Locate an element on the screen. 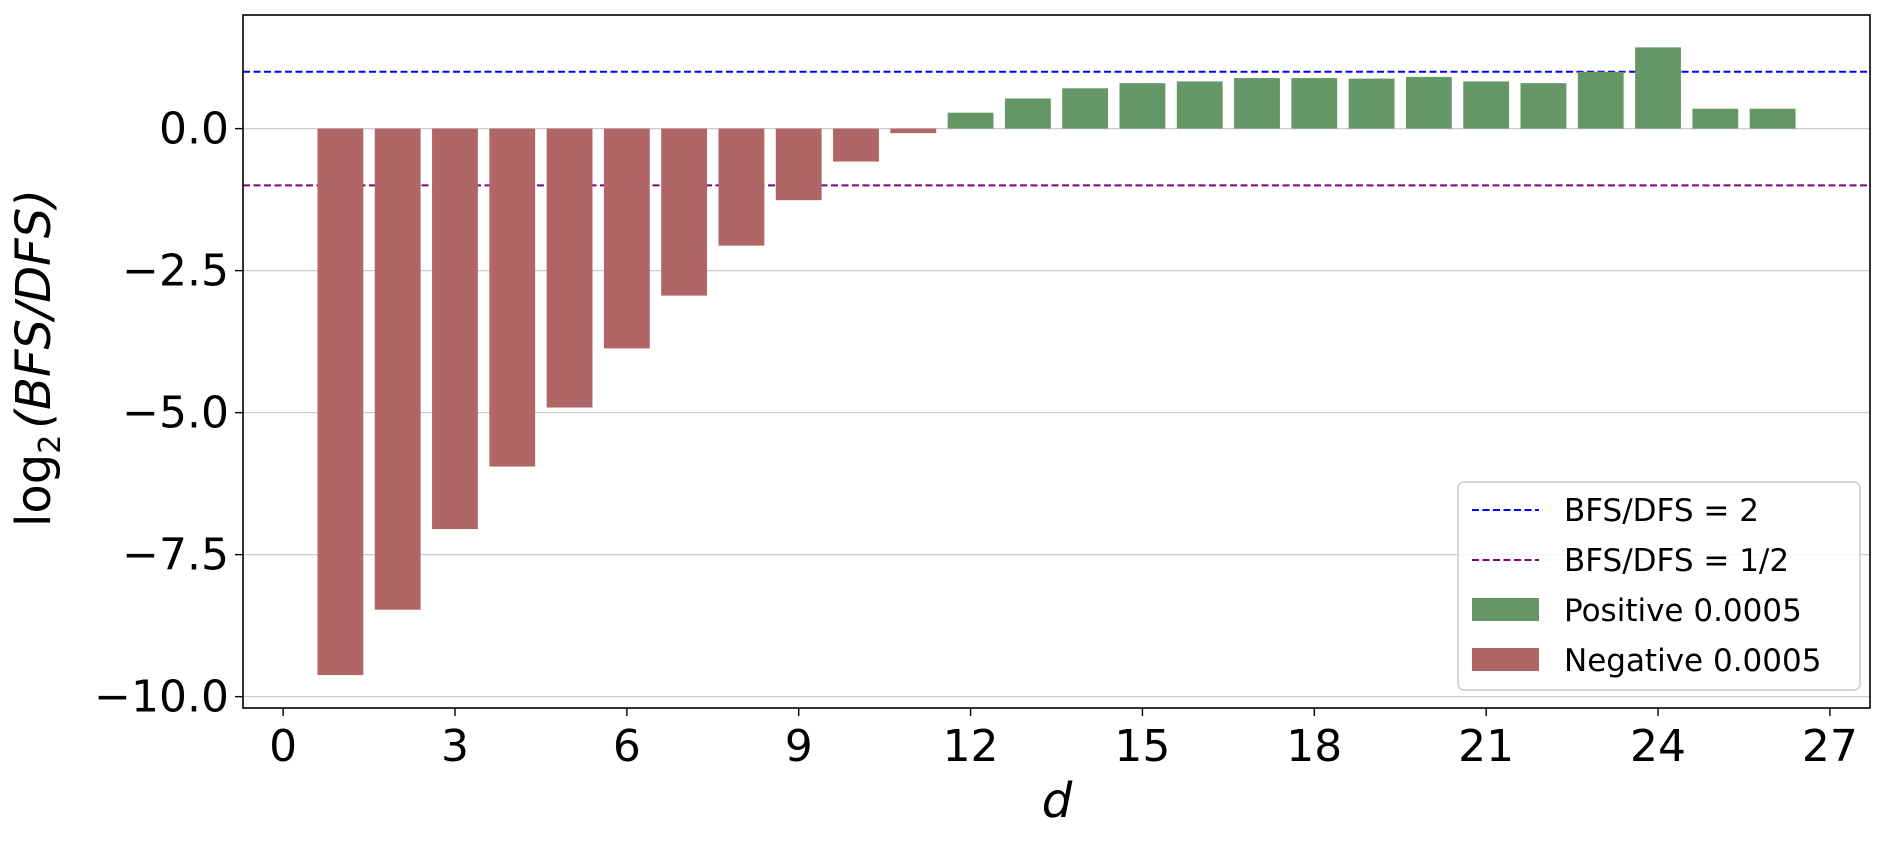 The height and width of the screenshot is (841, 1885). x-tick-label: 18 is located at coordinates (1314, 746).